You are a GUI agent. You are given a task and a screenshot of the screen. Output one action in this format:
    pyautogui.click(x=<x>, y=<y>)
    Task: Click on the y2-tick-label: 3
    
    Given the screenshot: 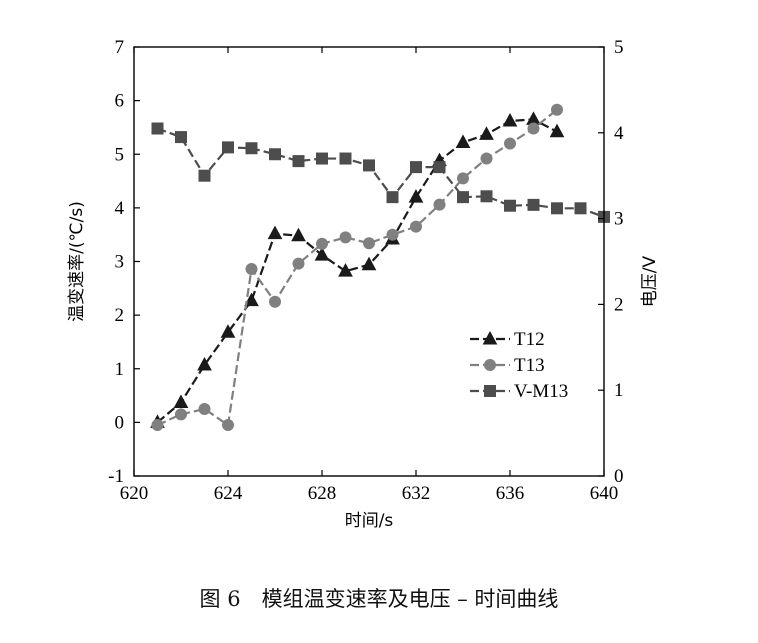 What is the action you would take?
    pyautogui.click(x=619, y=219)
    